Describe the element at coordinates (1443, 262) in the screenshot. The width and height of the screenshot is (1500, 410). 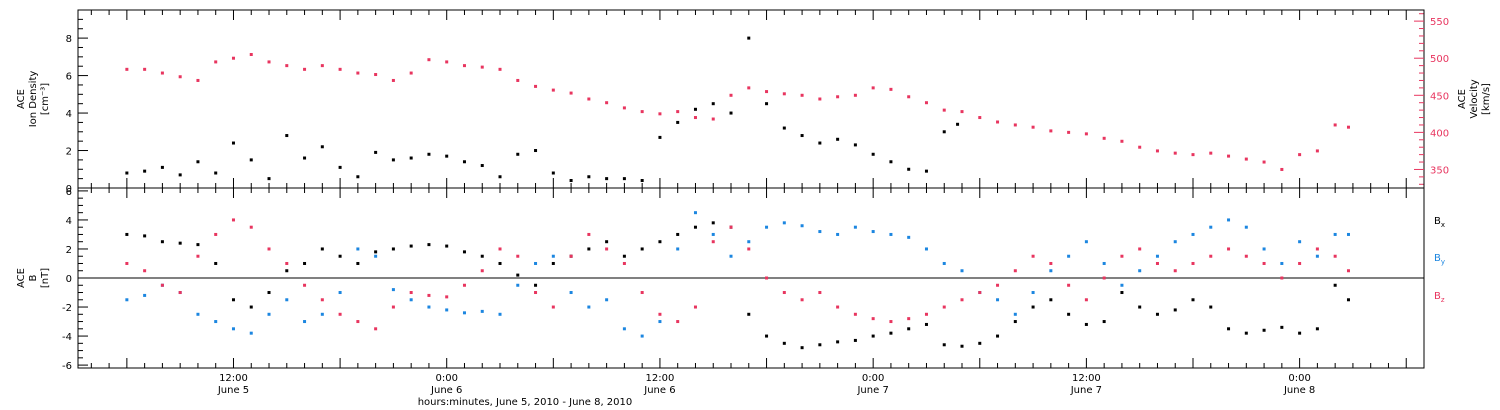
I see `legend-subscript: y` at that location.